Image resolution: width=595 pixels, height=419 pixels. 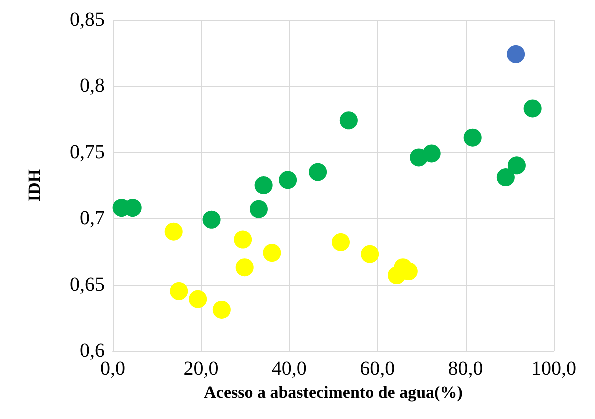 What do you see at coordinates (554, 369) in the screenshot?
I see `x-tick-label: 100,0` at bounding box center [554, 369].